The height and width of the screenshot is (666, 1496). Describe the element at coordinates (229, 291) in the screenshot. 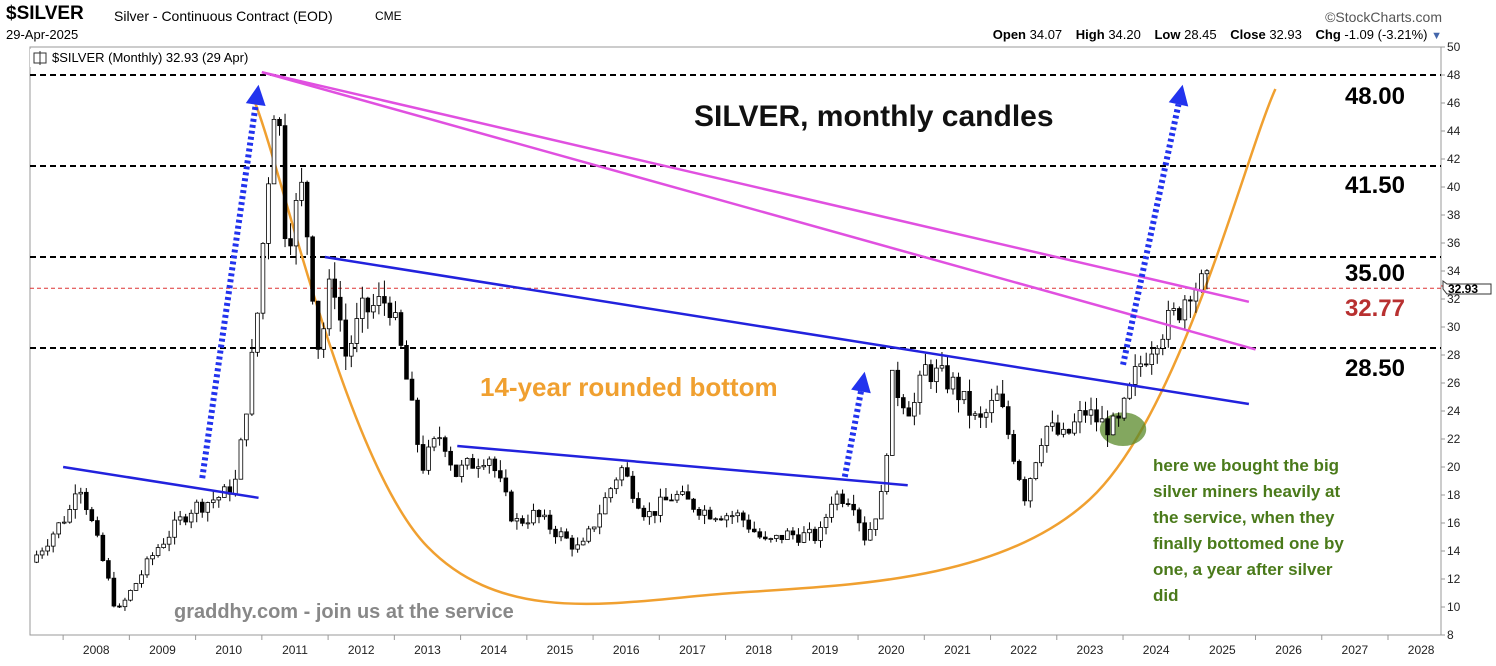

I see `arrow-shaft` at that location.